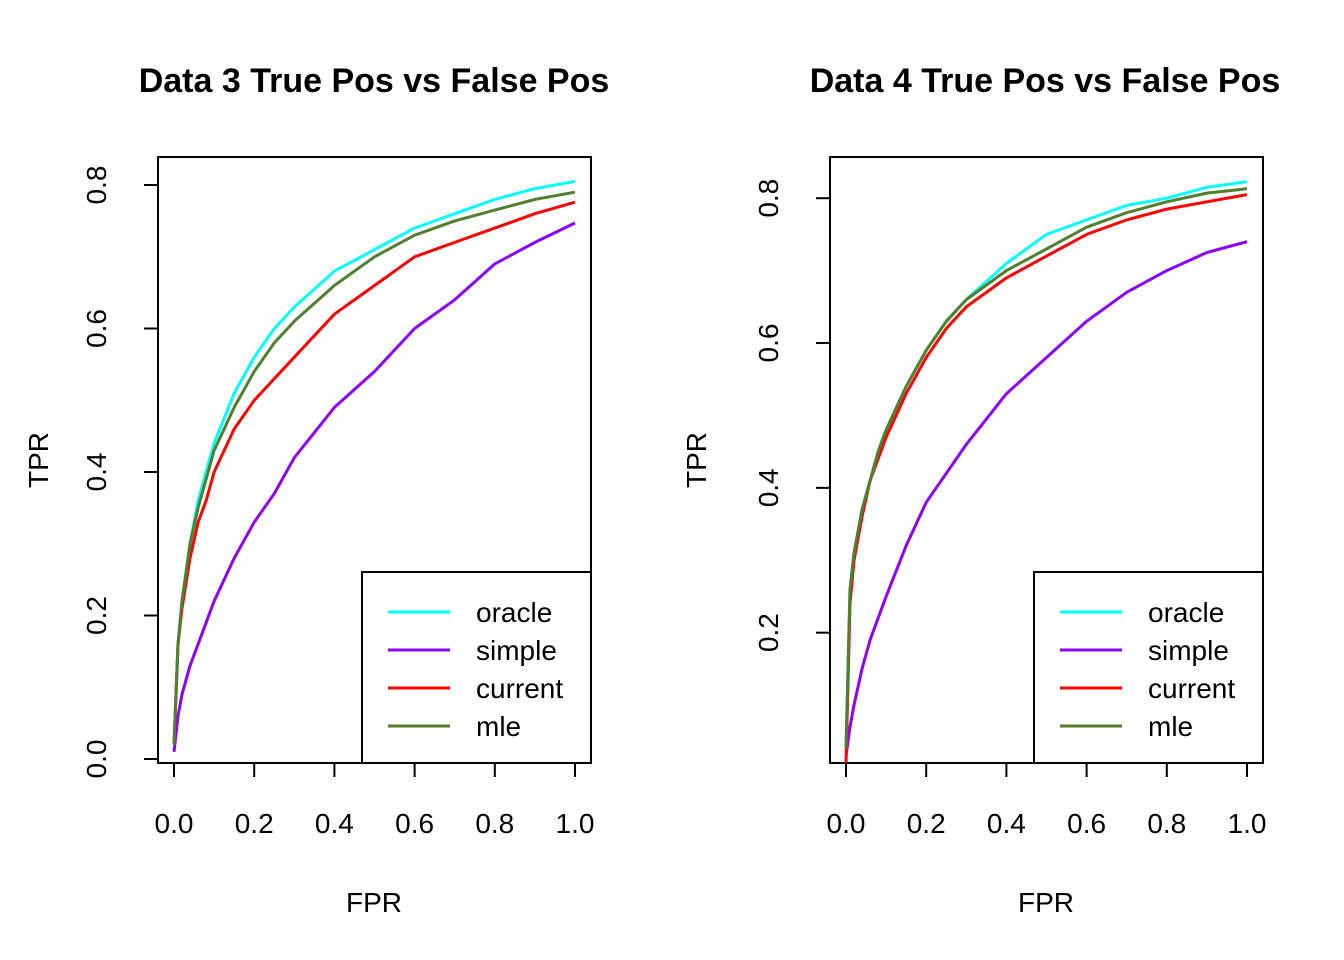 The height and width of the screenshot is (960, 1344). I want to click on y-tick-label: 0.0, so click(96, 759).